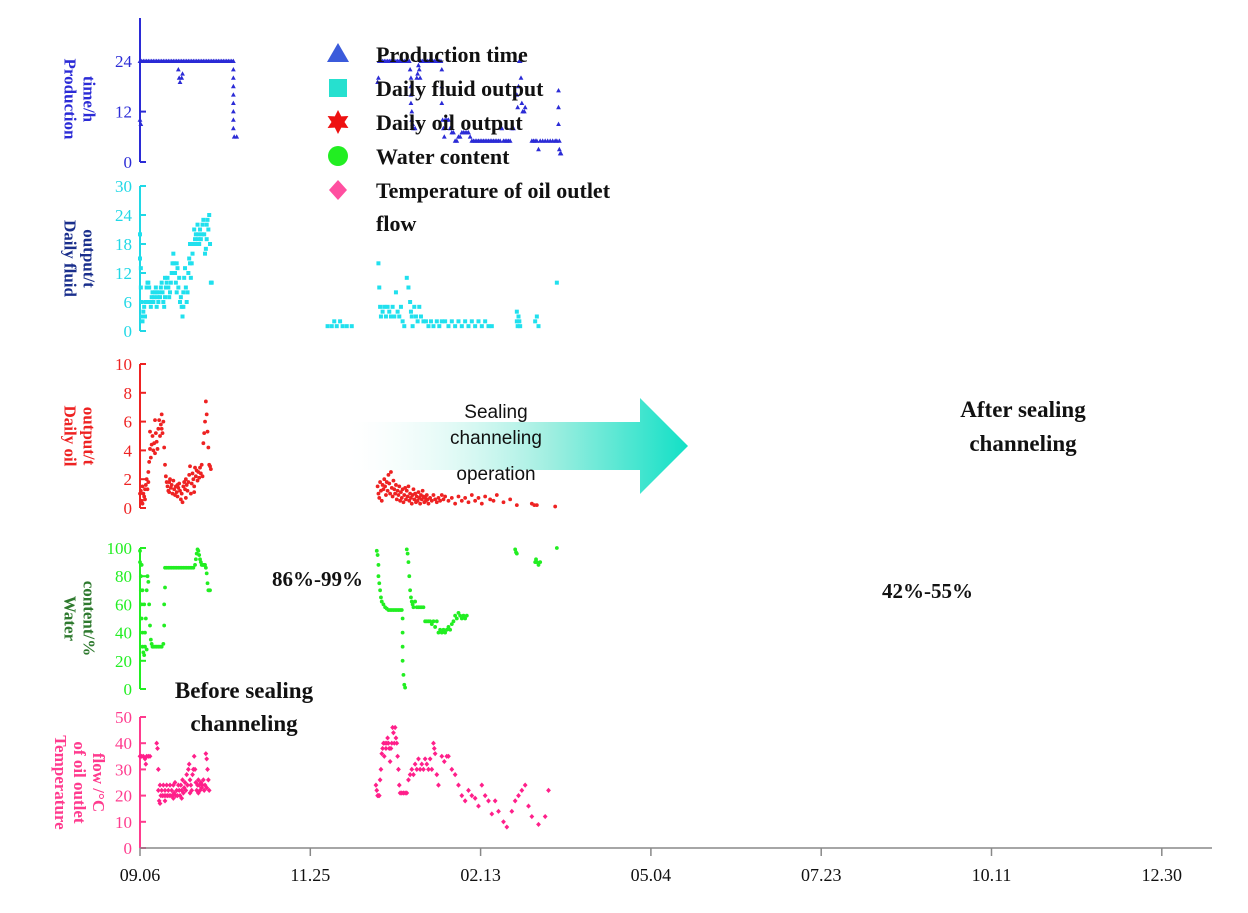  I want to click on water-annotation-after: 42%-55%, so click(927, 591).